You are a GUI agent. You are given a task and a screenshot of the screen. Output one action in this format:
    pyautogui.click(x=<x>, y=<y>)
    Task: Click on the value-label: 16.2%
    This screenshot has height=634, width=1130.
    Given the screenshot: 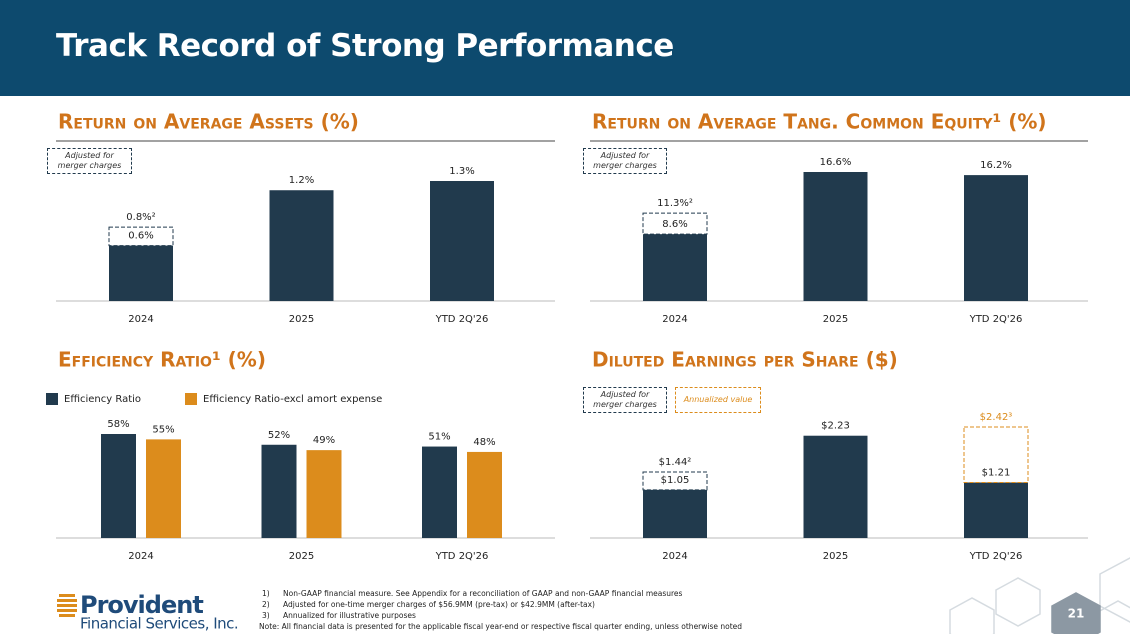 What is the action you would take?
    pyautogui.click(x=996, y=165)
    